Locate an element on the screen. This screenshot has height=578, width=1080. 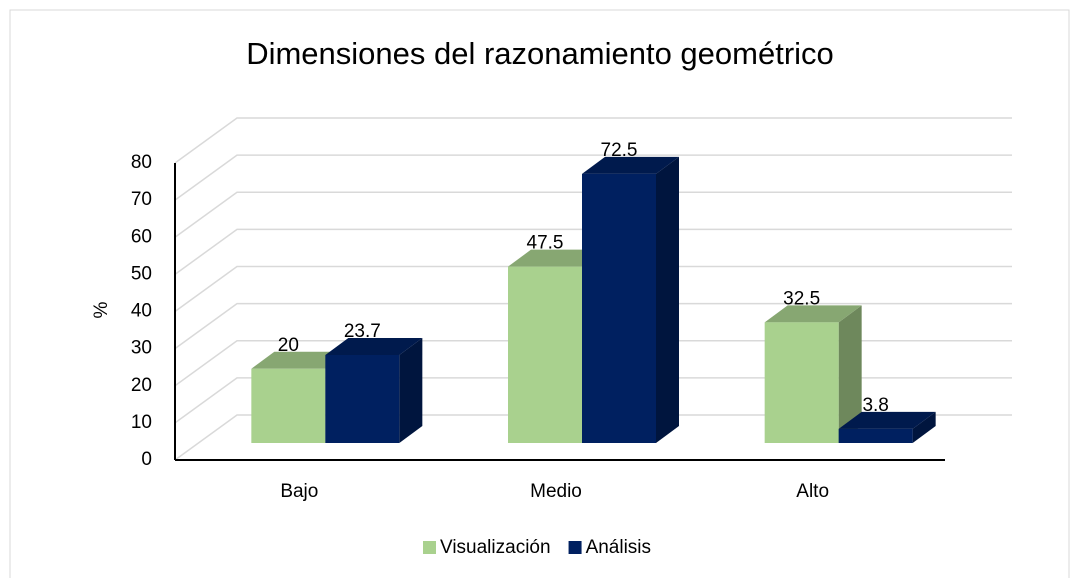
data-label: 3.8 is located at coordinates (875, 405).